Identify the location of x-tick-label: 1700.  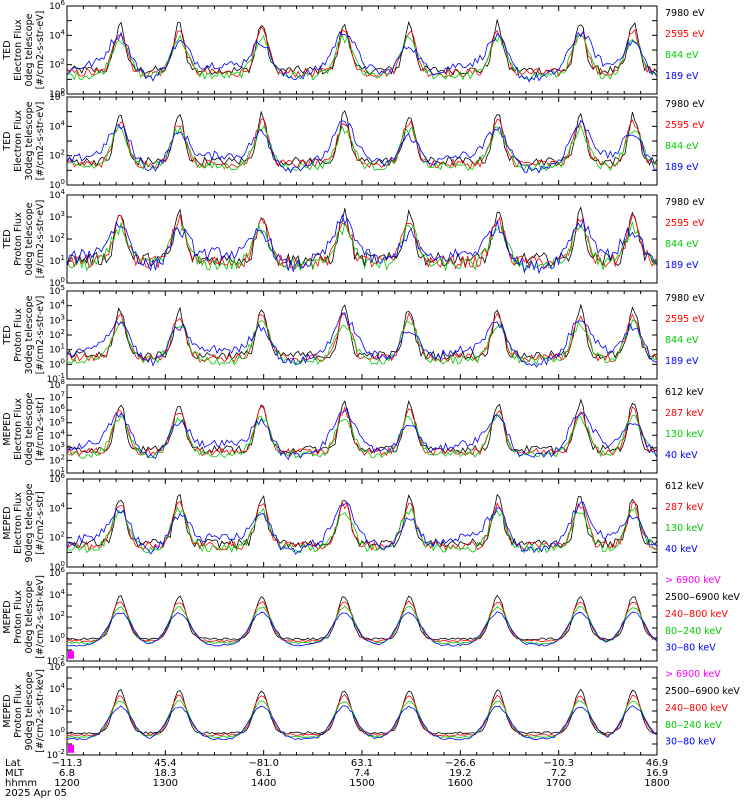
(558, 783).